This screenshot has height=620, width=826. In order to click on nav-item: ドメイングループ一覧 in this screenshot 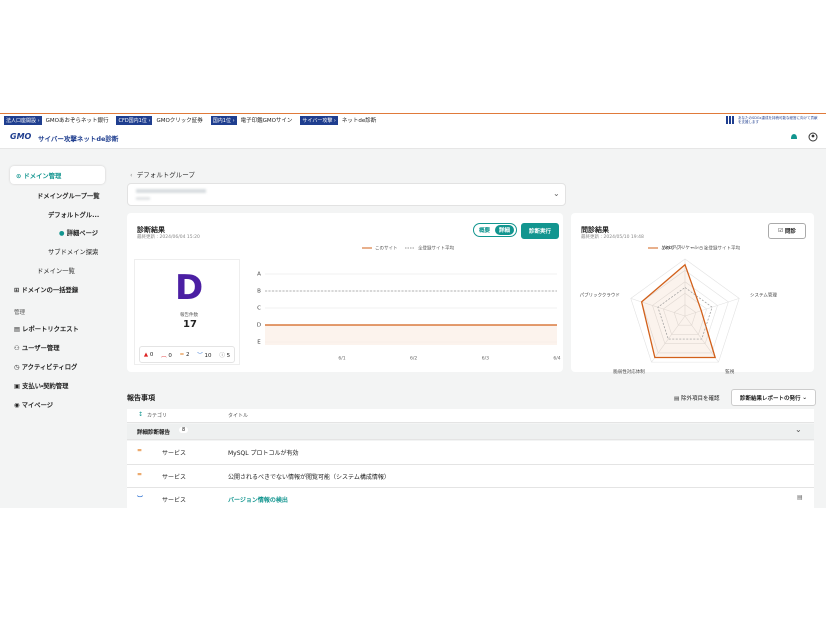, I will do `click(68, 196)`.